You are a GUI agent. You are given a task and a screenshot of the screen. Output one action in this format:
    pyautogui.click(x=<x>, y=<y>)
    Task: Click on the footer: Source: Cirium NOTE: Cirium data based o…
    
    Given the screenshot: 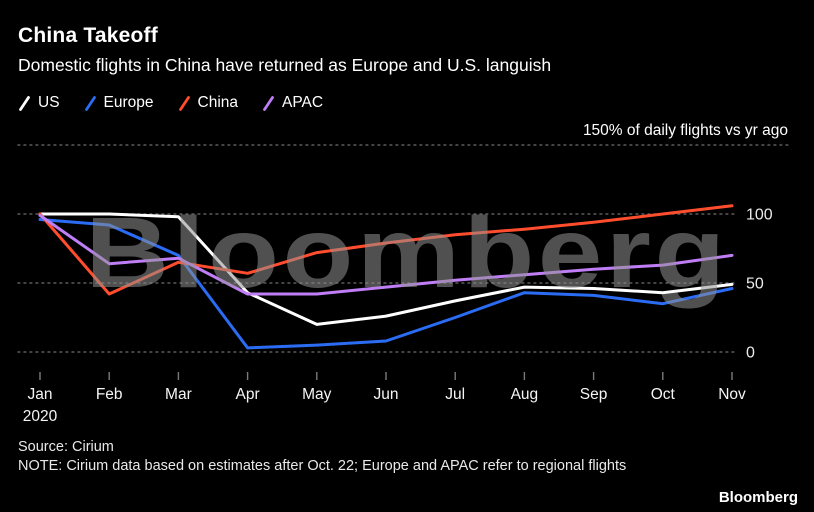 What is the action you would take?
    pyautogui.click(x=322, y=457)
    